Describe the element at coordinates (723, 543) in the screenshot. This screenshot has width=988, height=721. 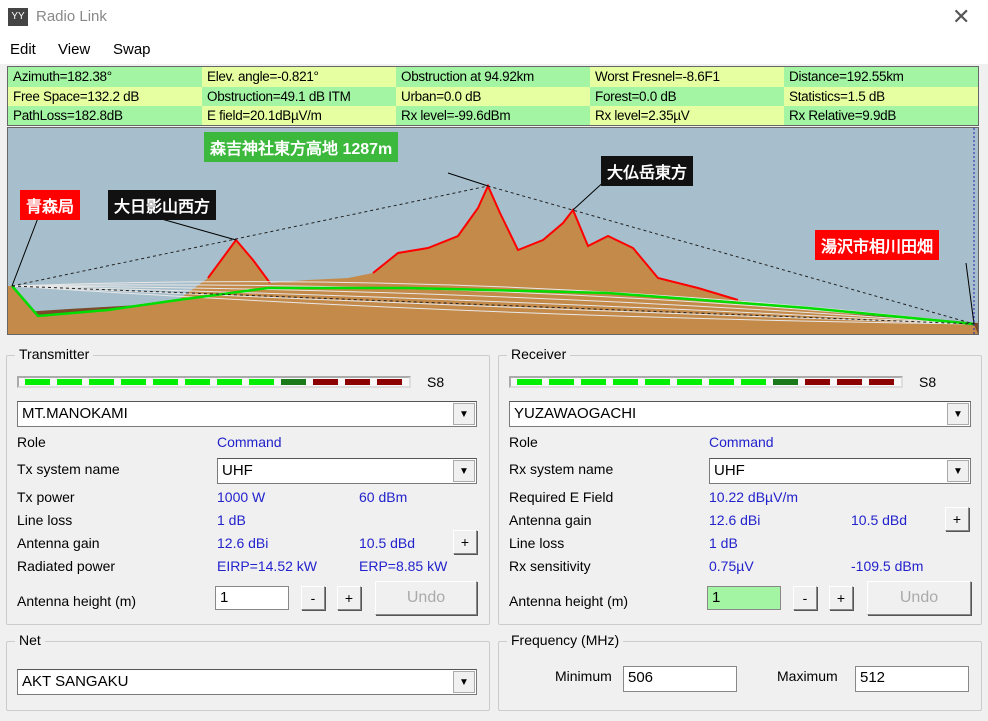
I see `rx-lineloss-value: 1 dB` at that location.